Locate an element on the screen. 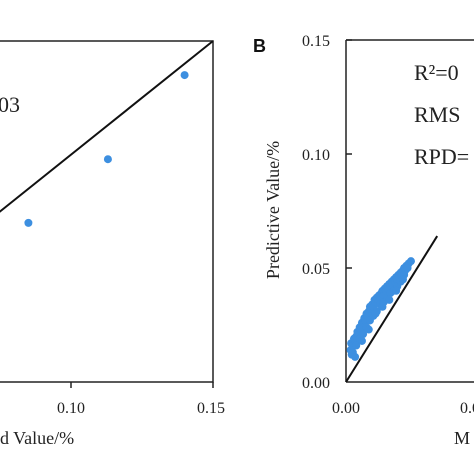  panel-b-y-tick-label: 0.10 is located at coordinates (316, 155).